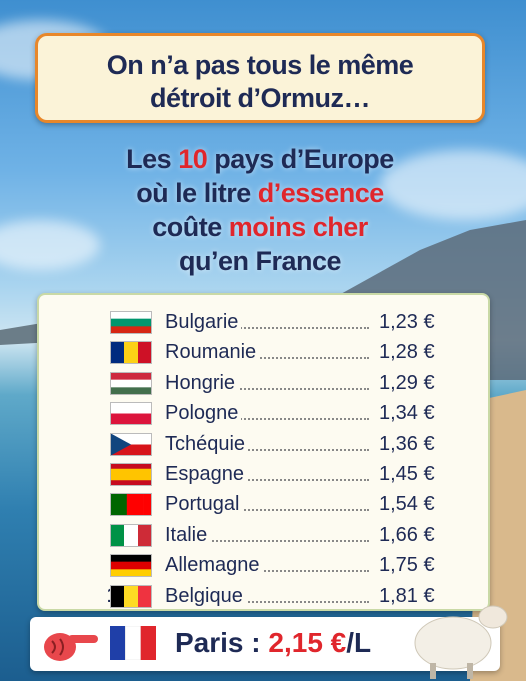 The width and height of the screenshot is (526, 681). What do you see at coordinates (206, 474) in the screenshot?
I see `country: Espagne` at bounding box center [206, 474].